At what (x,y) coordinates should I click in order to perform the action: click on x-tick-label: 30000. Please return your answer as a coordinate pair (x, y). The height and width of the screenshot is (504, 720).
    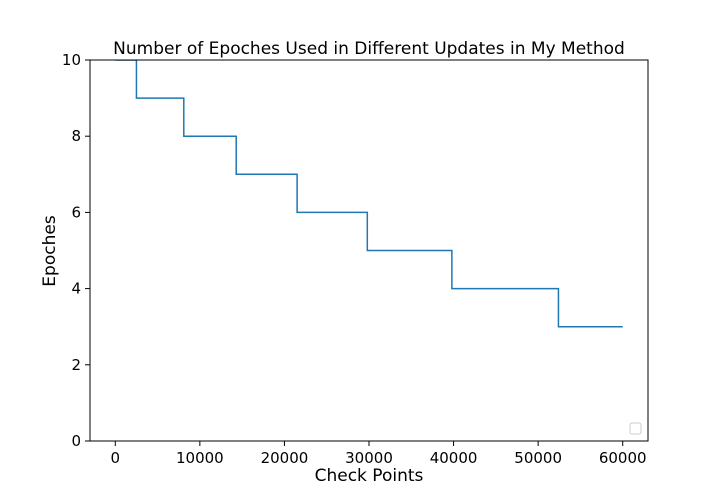
    Looking at the image, I should click on (369, 458).